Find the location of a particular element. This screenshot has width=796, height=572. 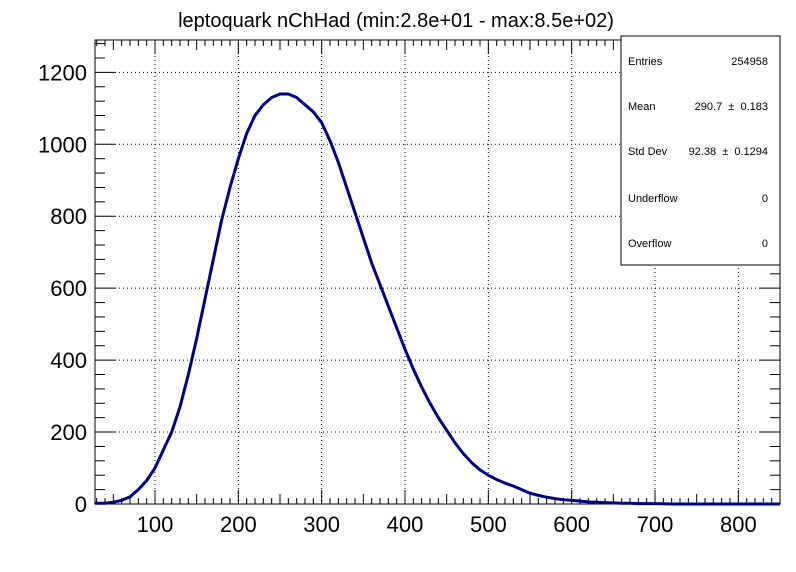

stats-overflow-value: 0 is located at coordinates (765, 244).